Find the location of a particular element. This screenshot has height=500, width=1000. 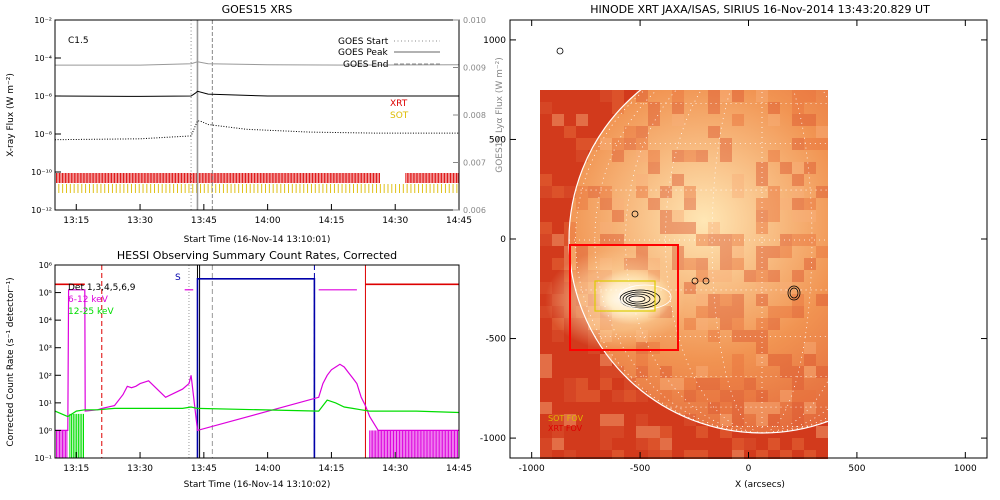

goes-x-tick-label: 14:45 is located at coordinates (459, 221).